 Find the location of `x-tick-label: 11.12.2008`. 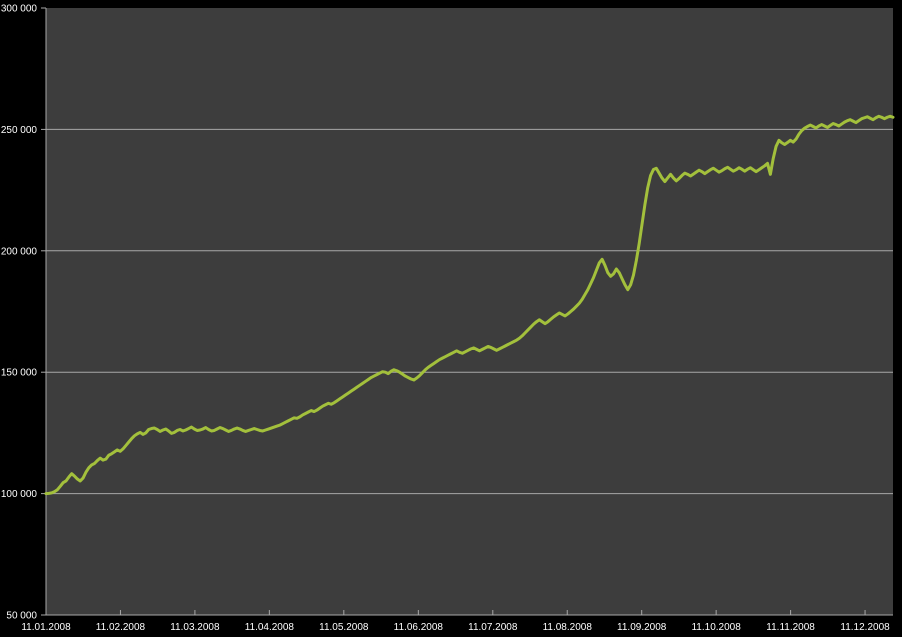

x-tick-label: 11.12.2008 is located at coordinates (865, 627).